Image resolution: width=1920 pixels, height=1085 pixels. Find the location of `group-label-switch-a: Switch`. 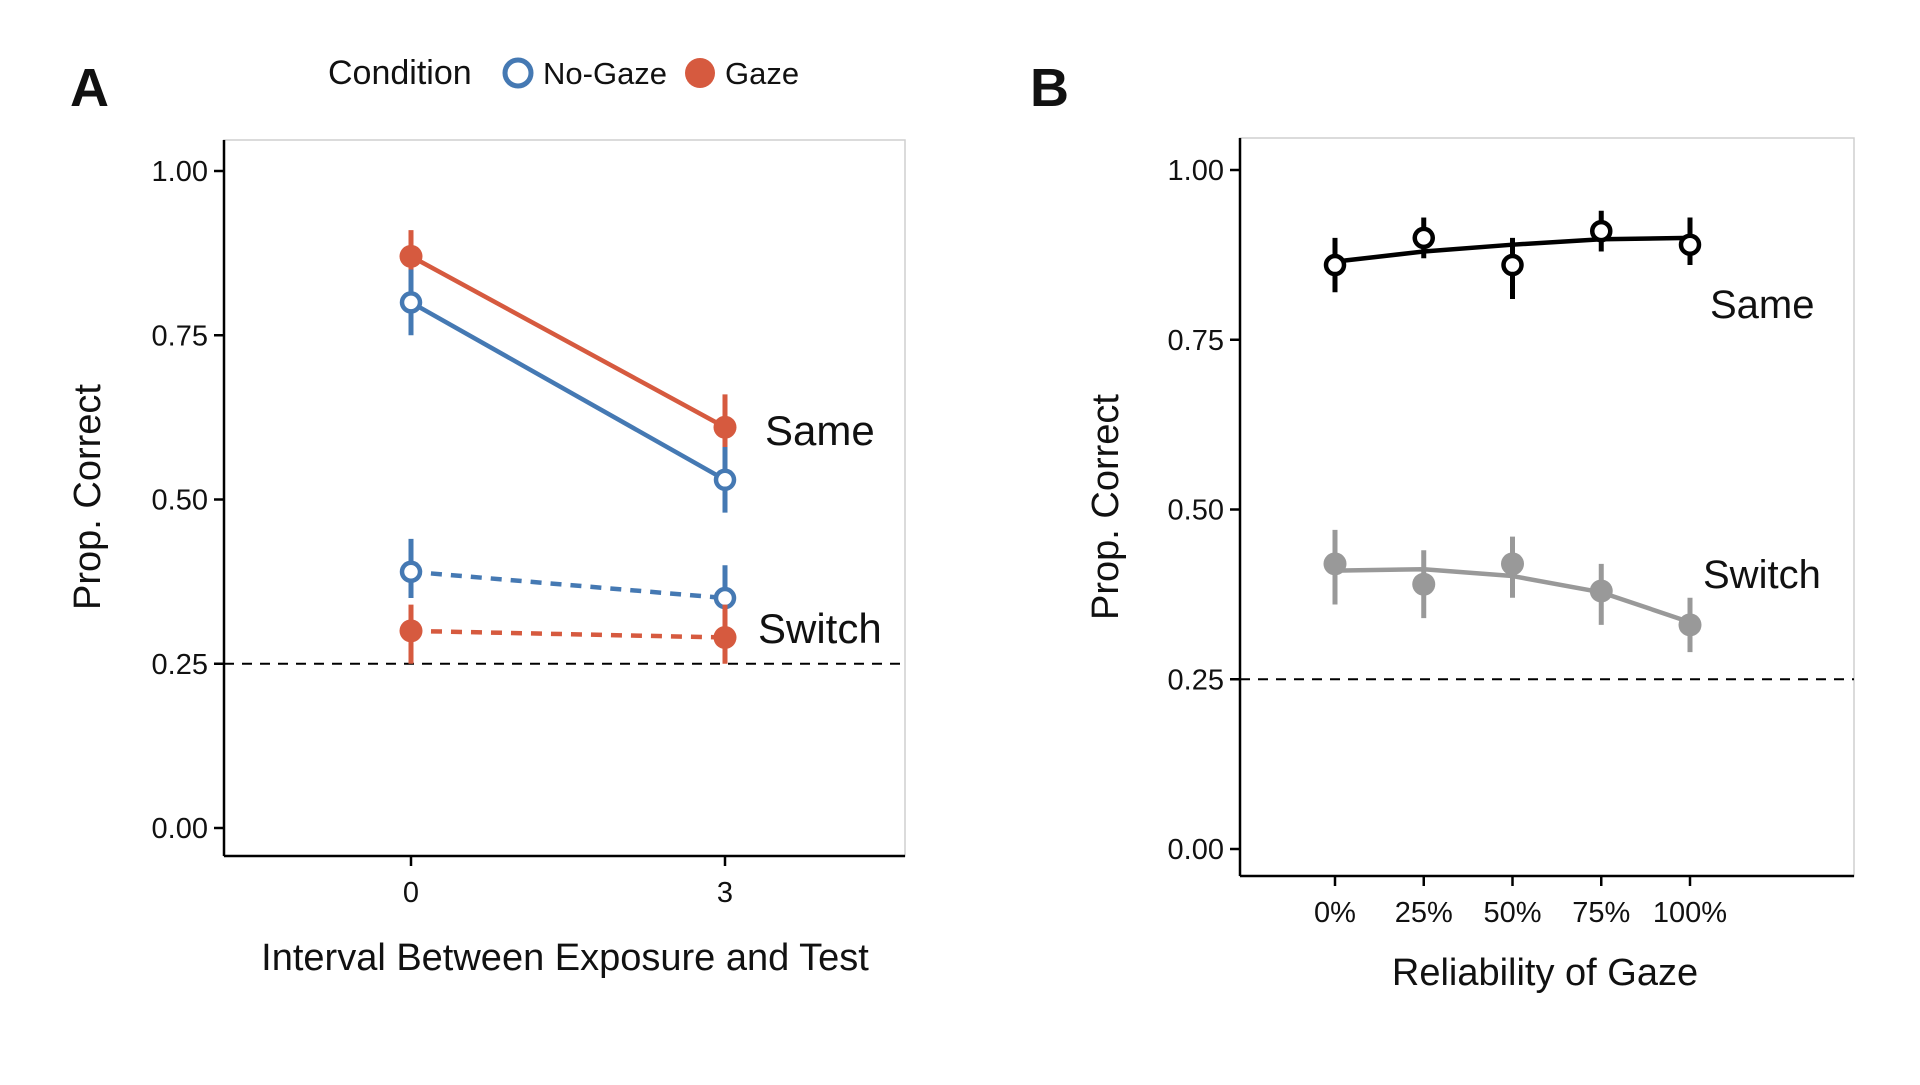

group-label-switch-a: Switch is located at coordinates (820, 628).